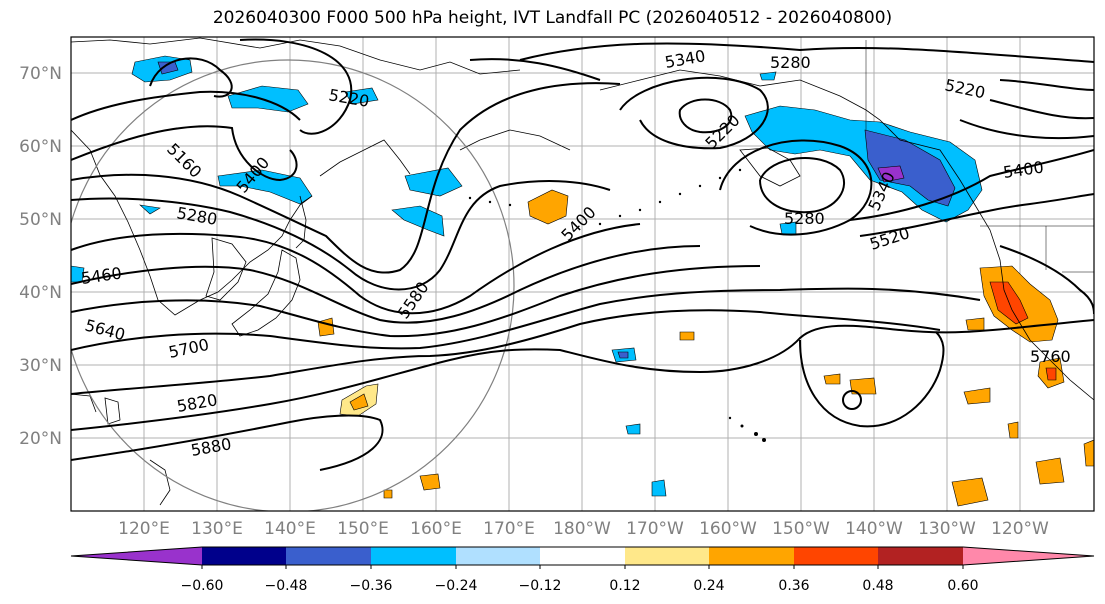 The height and width of the screenshot is (604, 1105). What do you see at coordinates (144, 529) in the screenshot?
I see `longitude-label: 120°E` at bounding box center [144, 529].